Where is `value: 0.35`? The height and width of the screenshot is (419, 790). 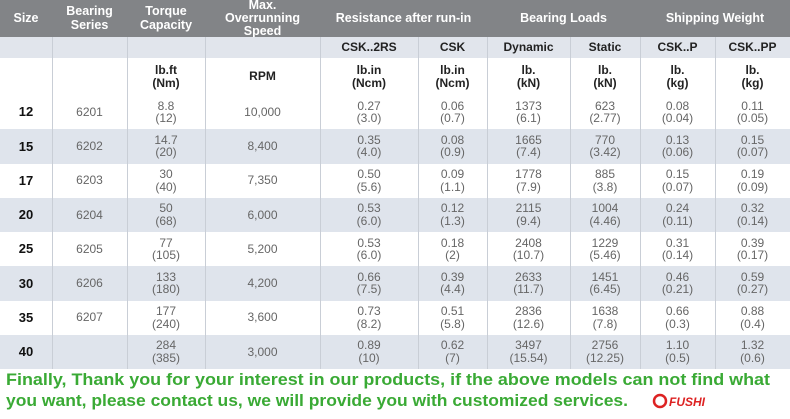 value: 0.35 is located at coordinates (369, 139).